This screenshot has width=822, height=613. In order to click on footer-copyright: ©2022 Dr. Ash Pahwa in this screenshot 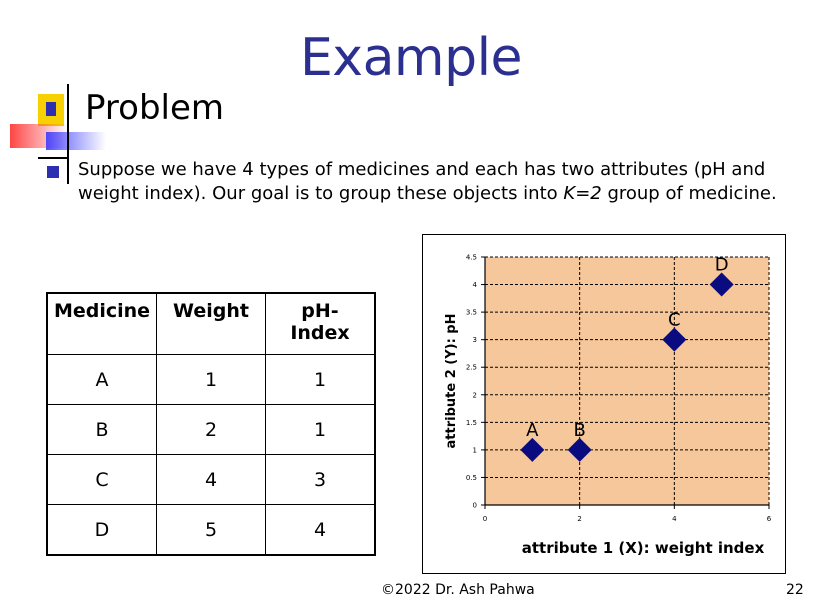, I will do `click(458, 590)`.